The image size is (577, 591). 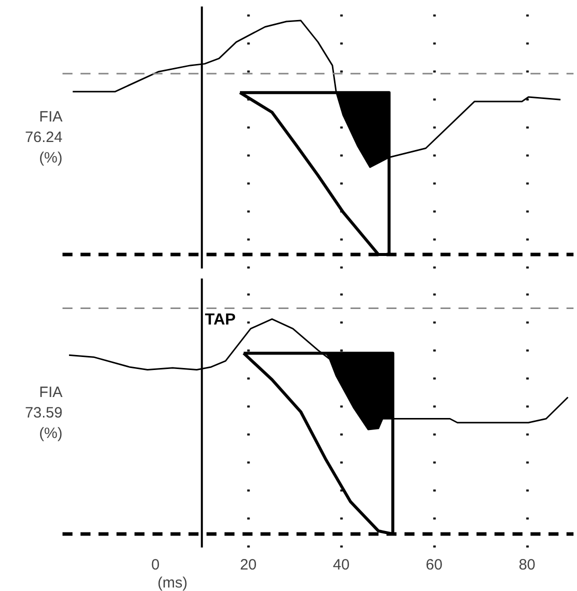 I want to click on annotation: TAP, so click(x=220, y=319).